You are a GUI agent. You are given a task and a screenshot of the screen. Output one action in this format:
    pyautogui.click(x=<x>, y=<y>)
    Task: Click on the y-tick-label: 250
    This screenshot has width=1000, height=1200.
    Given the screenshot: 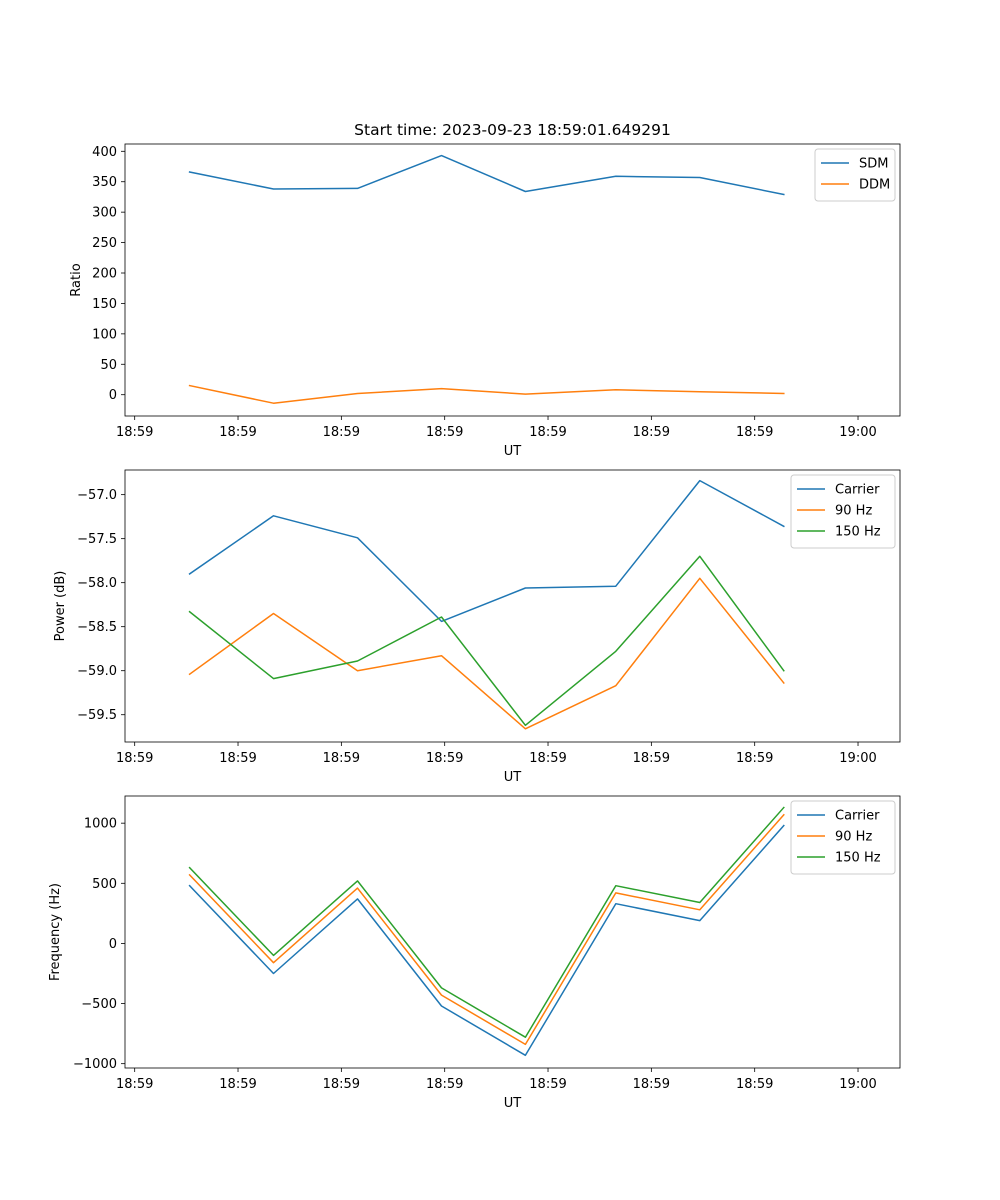 What is the action you would take?
    pyautogui.click(x=104, y=243)
    